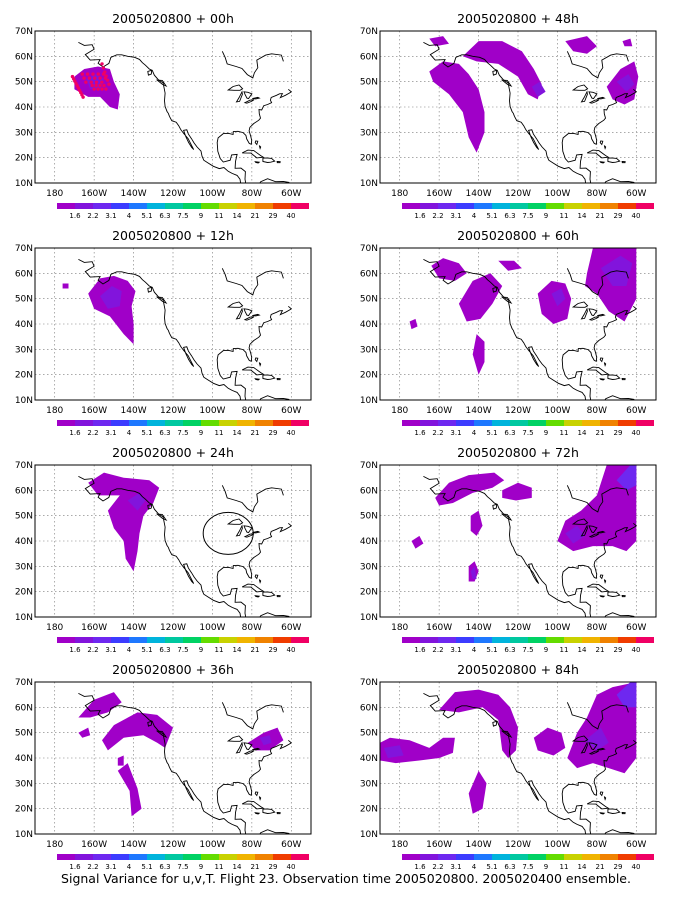 This screenshot has height=900, width=692. Describe the element at coordinates (420, 433) in the screenshot. I see `colorbar-label: 1.6` at that location.